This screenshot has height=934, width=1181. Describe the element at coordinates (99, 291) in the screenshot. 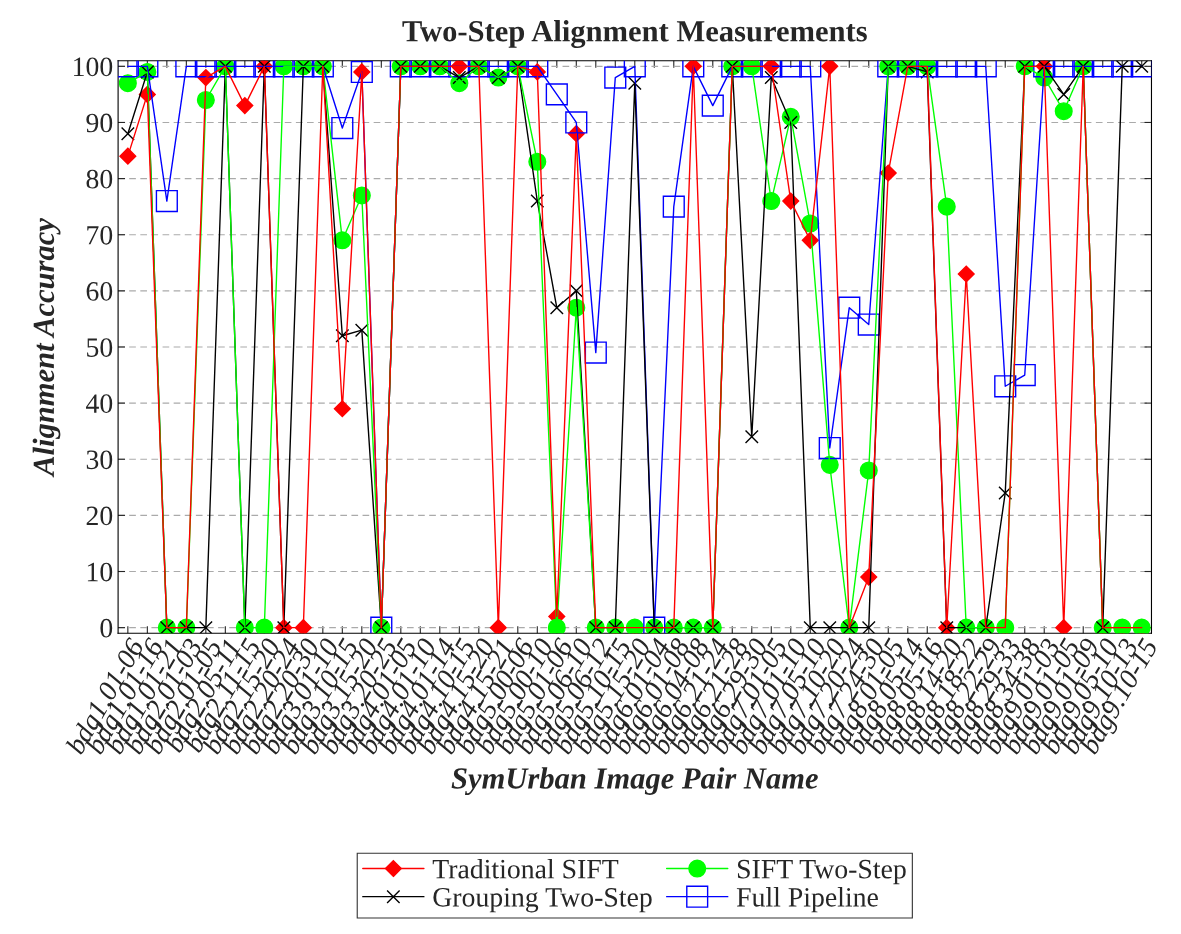

I see `y-tick-label: 60` at that location.